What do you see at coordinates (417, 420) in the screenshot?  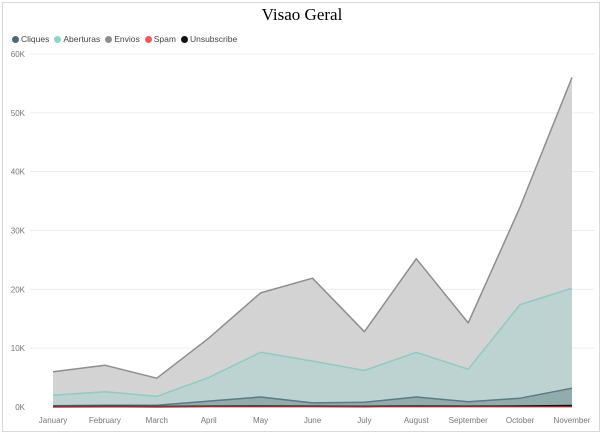 I see `x-tick-label: August` at bounding box center [417, 420].